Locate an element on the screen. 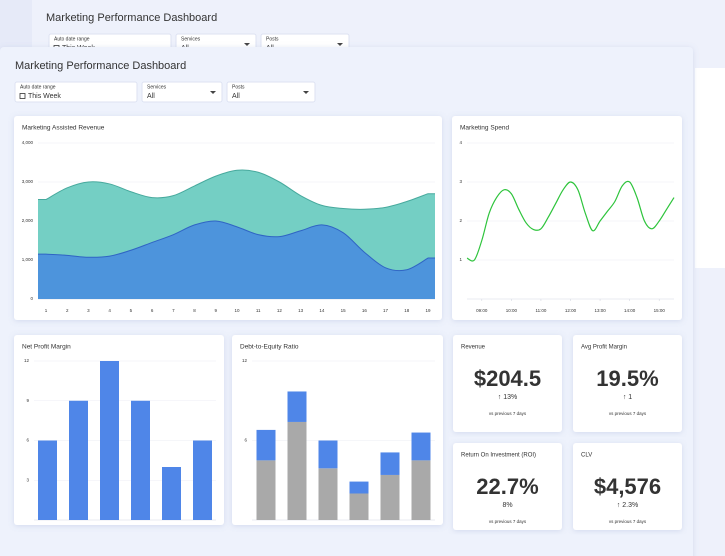 The height and width of the screenshot is (556, 725). area is located at coordinates (236, 259).